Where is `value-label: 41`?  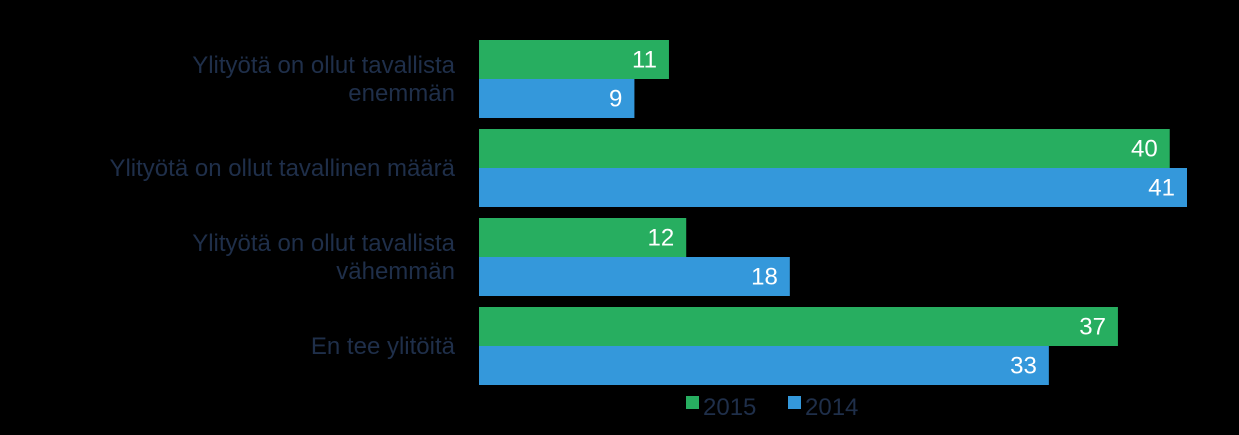 value-label: 41 is located at coordinates (1161, 188).